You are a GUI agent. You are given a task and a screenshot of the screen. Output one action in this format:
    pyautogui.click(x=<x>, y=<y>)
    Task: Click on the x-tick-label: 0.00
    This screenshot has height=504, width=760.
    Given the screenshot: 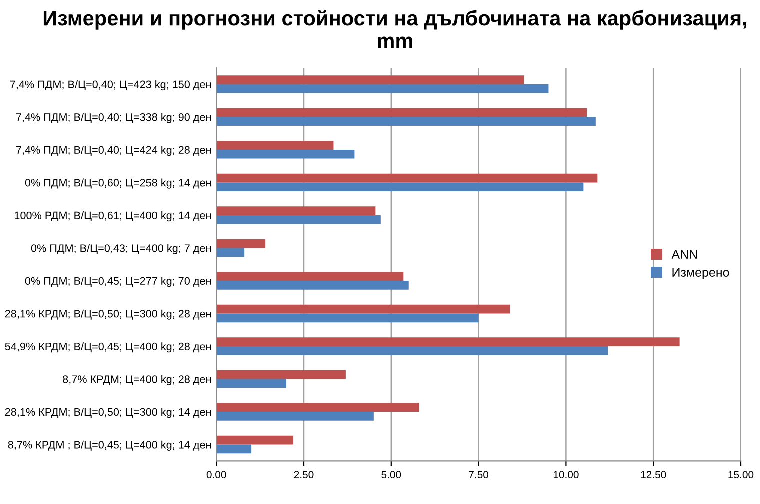 What is the action you would take?
    pyautogui.click(x=216, y=475)
    